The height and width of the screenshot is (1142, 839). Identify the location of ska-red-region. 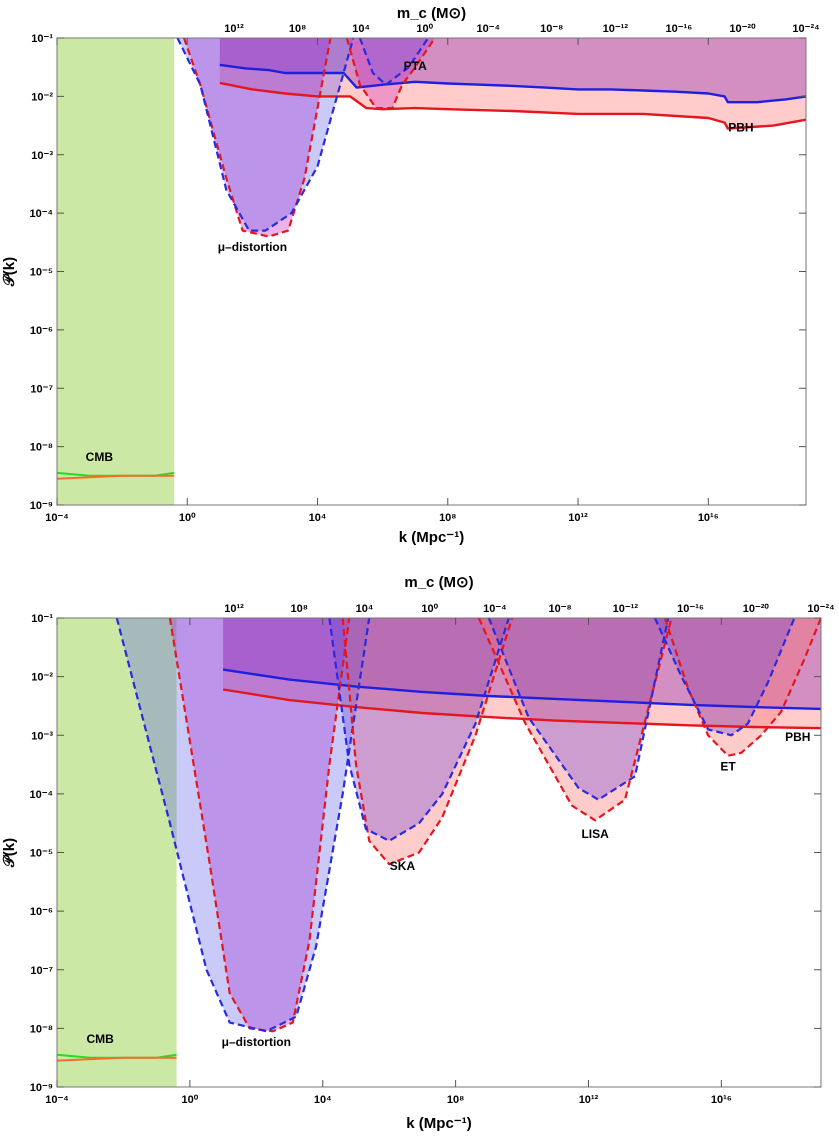
(427, 741).